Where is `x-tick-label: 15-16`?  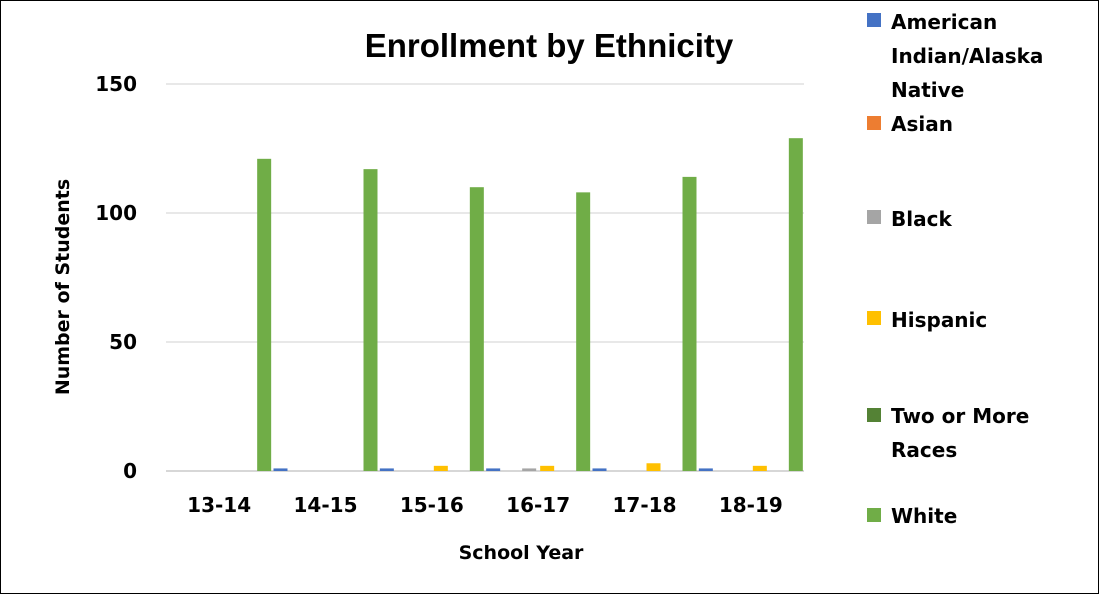
x-tick-label: 15-16 is located at coordinates (432, 505).